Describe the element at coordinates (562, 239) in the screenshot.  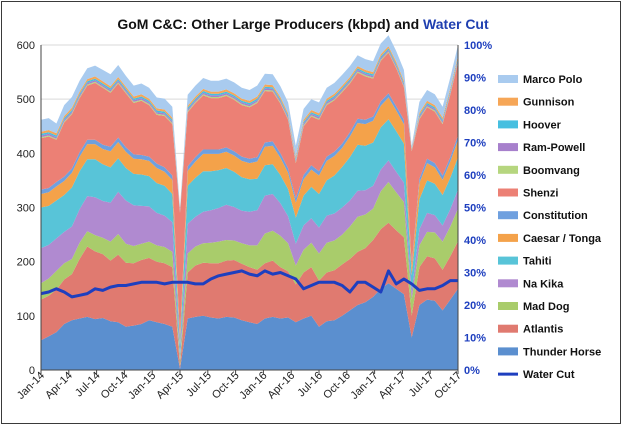
I see `legend-label: Caesar / Tonga` at that location.